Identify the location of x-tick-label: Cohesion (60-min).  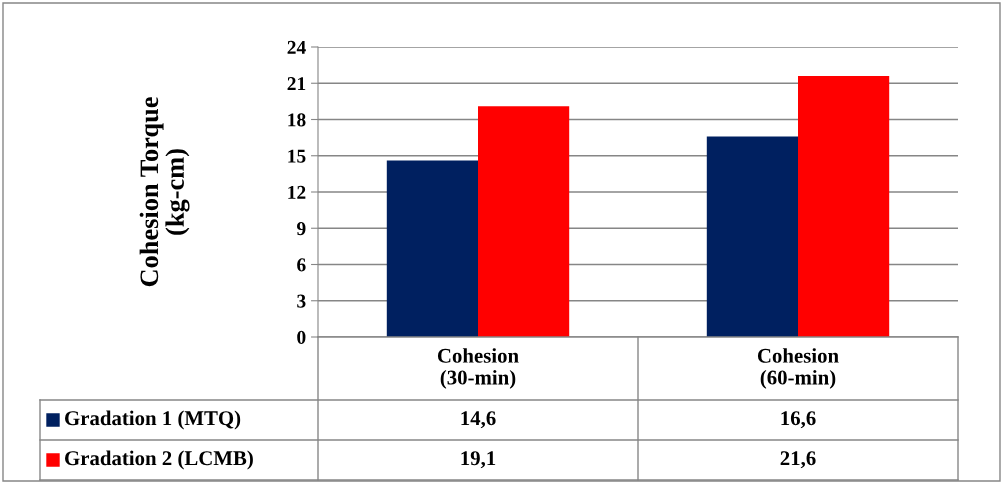
(798, 368).